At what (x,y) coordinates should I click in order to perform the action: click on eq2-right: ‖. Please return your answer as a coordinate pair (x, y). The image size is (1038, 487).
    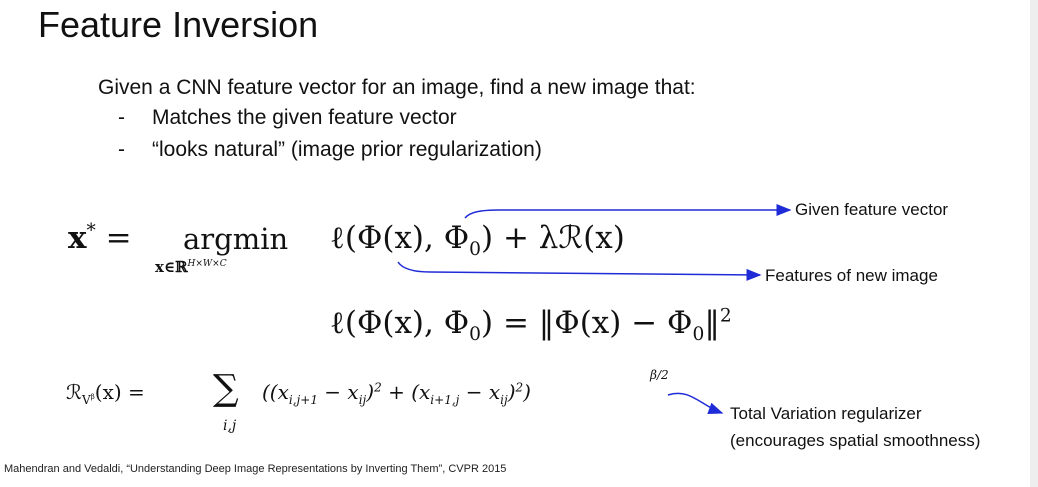
    Looking at the image, I should click on (712, 323).